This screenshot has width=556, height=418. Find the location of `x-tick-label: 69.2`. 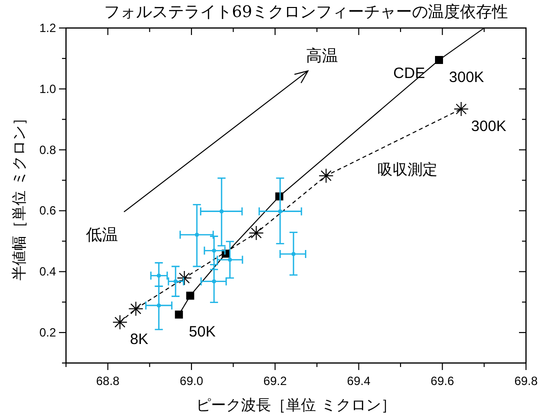

x-tick-label: 69.2 is located at coordinates (275, 381).